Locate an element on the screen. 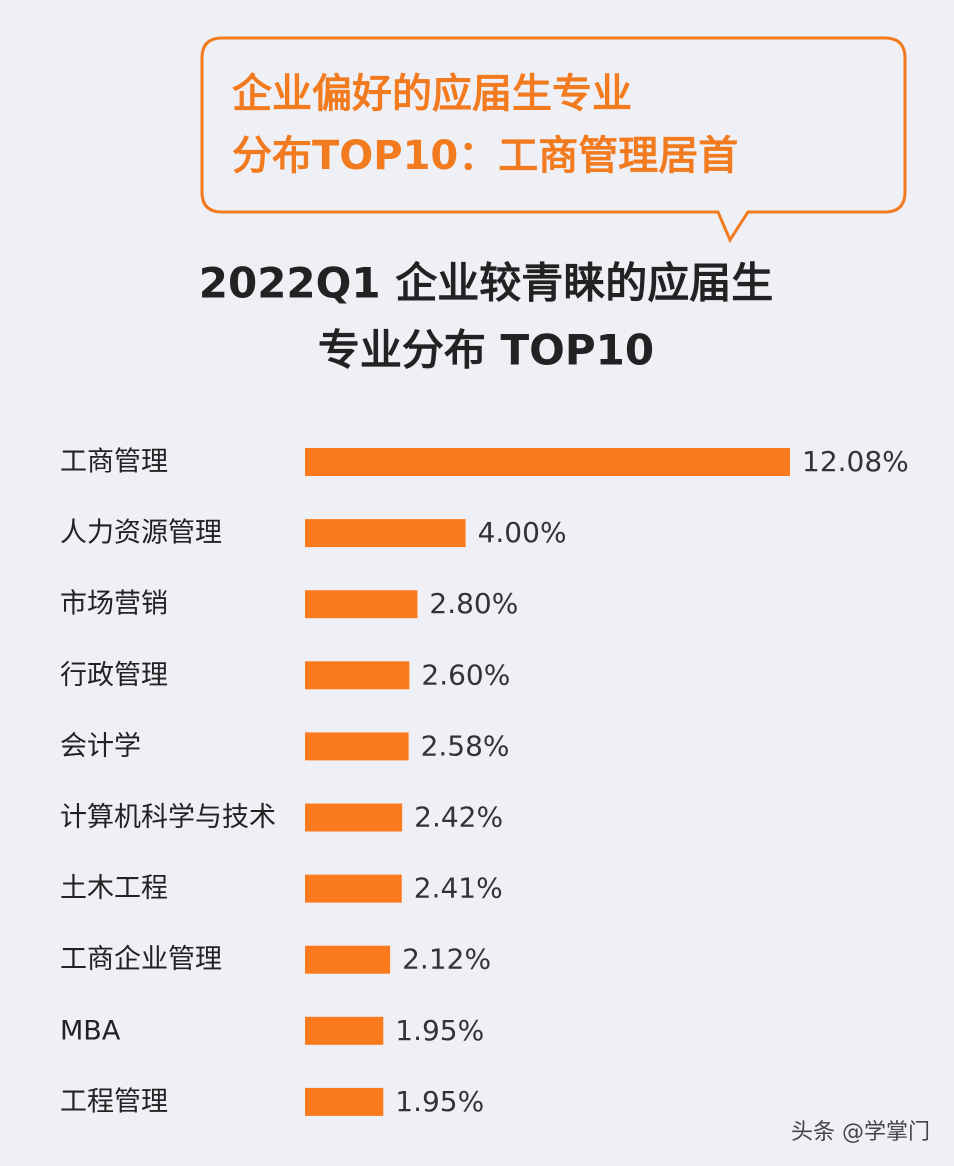 This screenshot has height=1166, width=954. category-label: 人力资源管理 is located at coordinates (141, 533).